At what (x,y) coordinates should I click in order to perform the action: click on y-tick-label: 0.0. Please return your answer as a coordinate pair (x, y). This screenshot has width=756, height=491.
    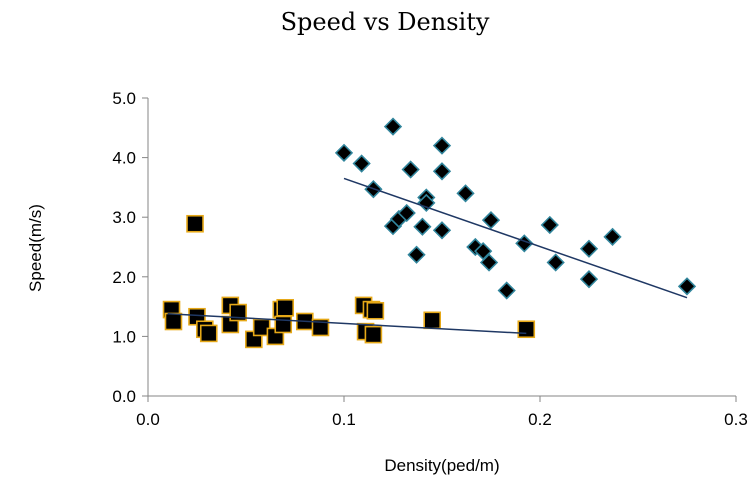
    Looking at the image, I should click on (124, 396).